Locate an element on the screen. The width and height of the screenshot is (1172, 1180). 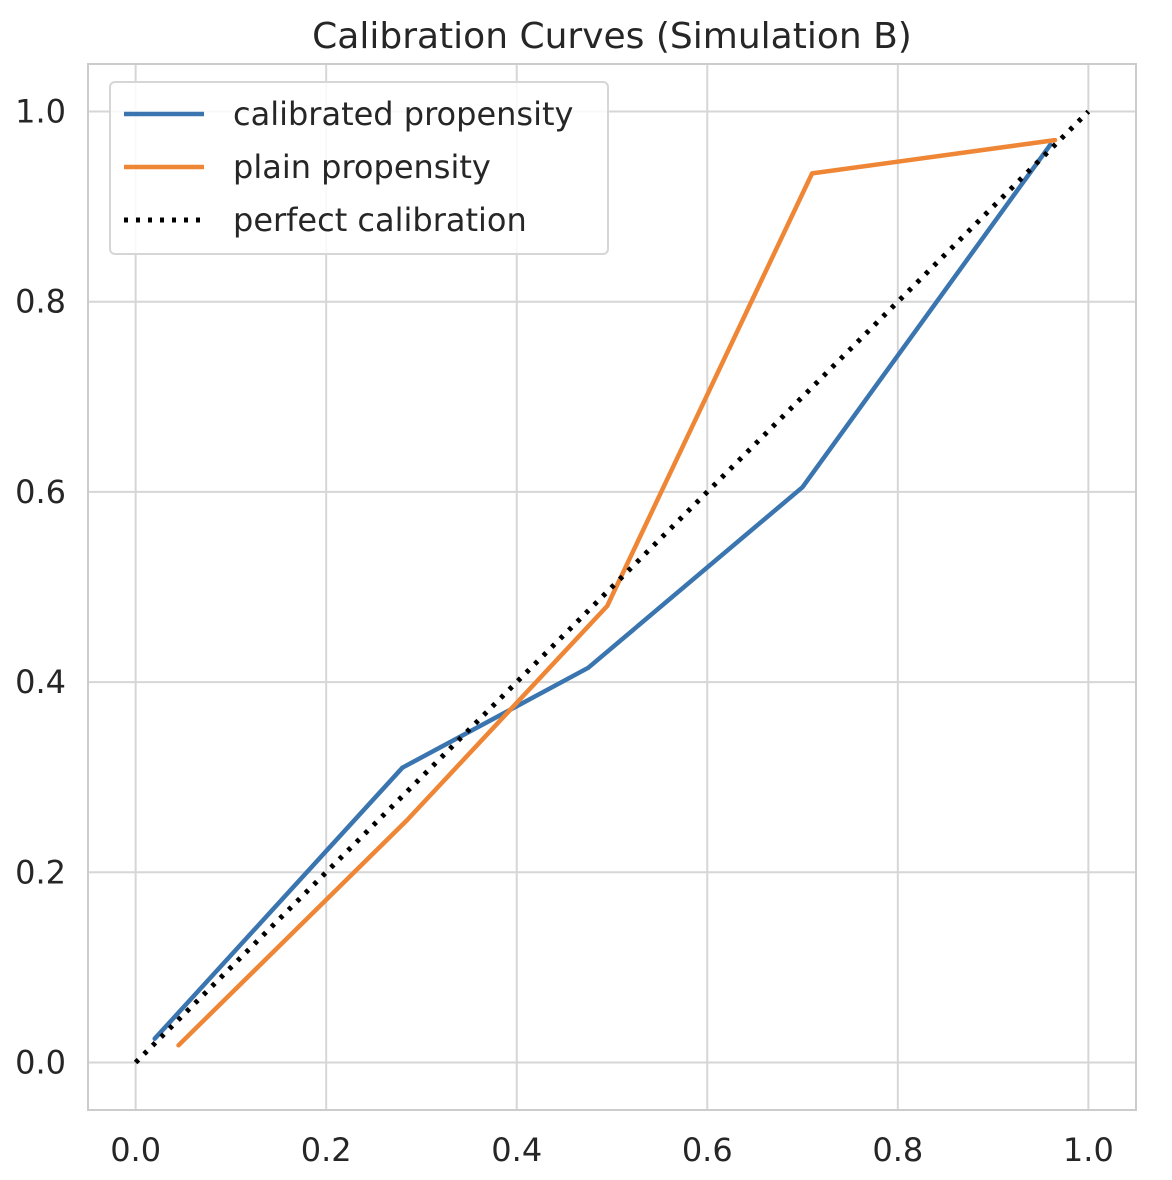
x-tick-label: 0.4 is located at coordinates (516, 1150).